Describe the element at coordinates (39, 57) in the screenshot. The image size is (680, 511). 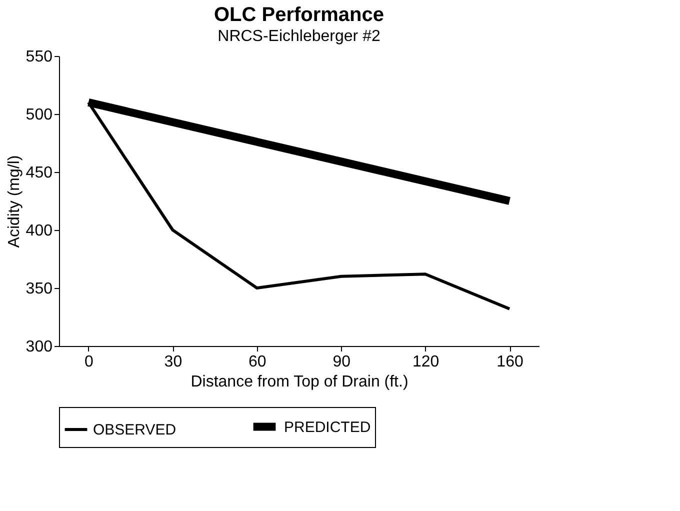
I see `y-tick-label: 550` at that location.